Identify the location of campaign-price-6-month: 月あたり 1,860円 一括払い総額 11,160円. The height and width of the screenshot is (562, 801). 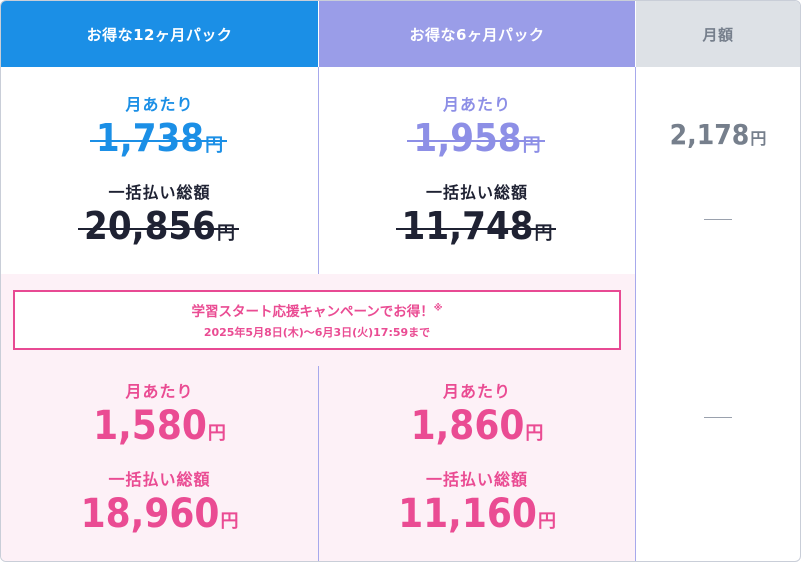
(477, 463).